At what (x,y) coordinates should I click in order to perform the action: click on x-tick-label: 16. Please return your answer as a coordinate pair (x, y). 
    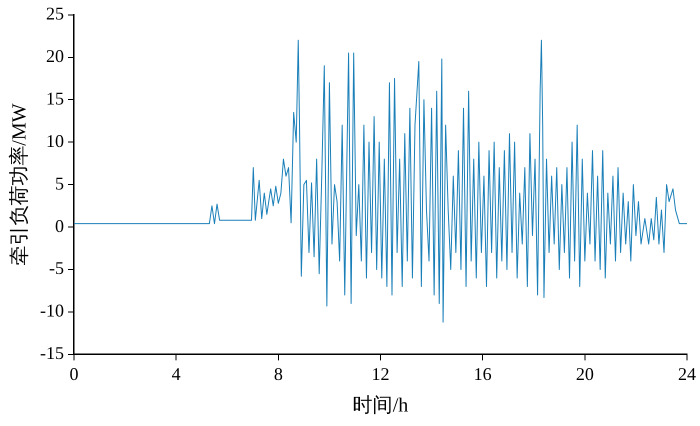
    Looking at the image, I should click on (483, 374).